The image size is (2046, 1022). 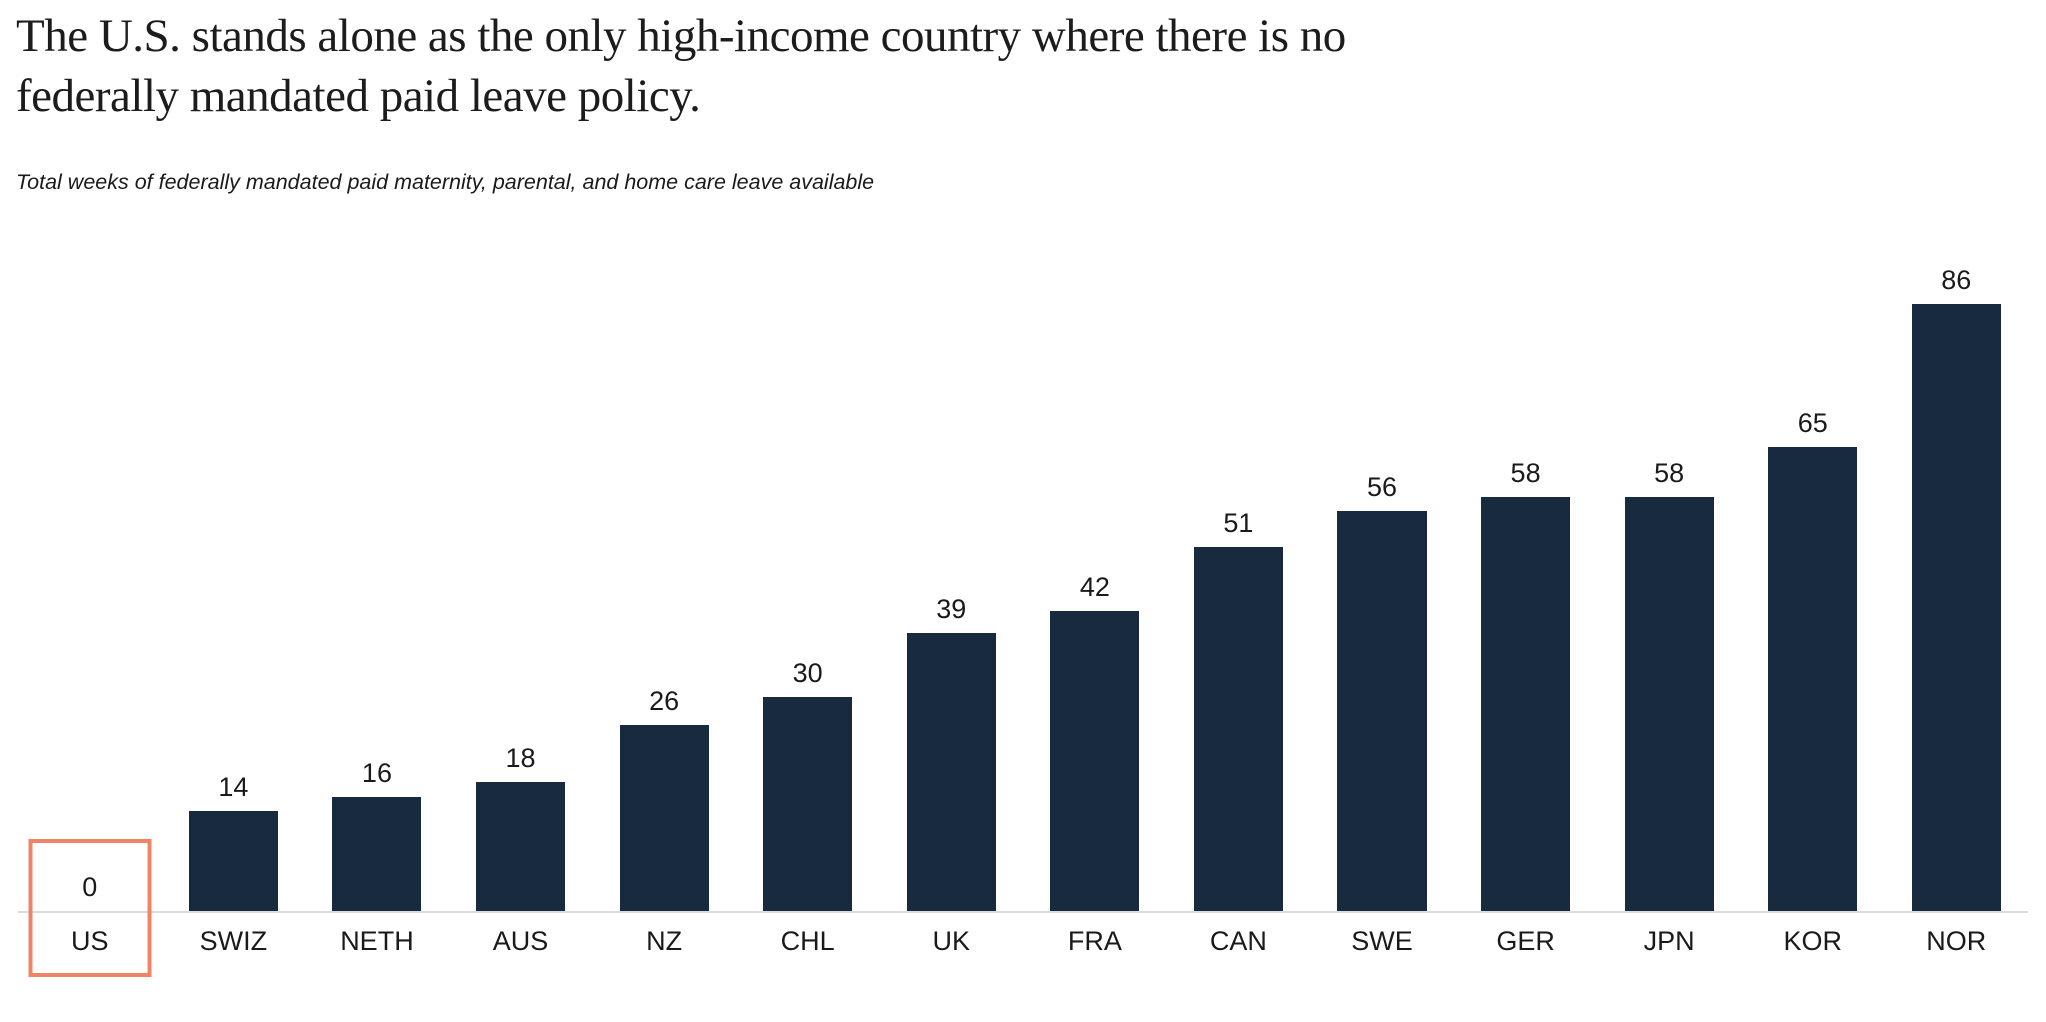 I want to click on bar-value-label: 16, so click(x=376, y=773).